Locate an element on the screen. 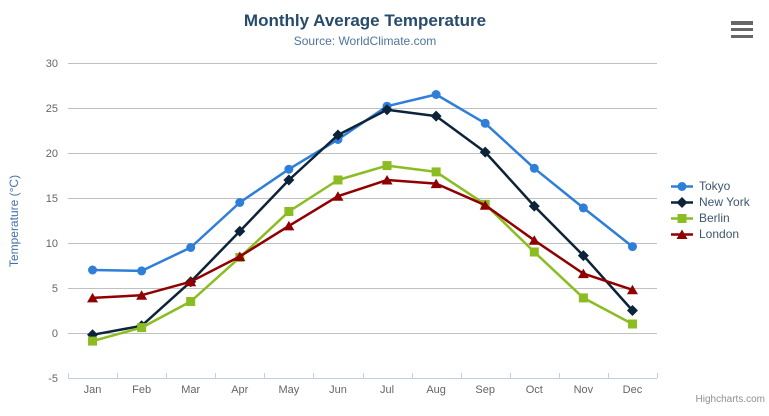 The height and width of the screenshot is (416, 769). chart-title: Monthly Average Temperature is located at coordinates (365, 20).